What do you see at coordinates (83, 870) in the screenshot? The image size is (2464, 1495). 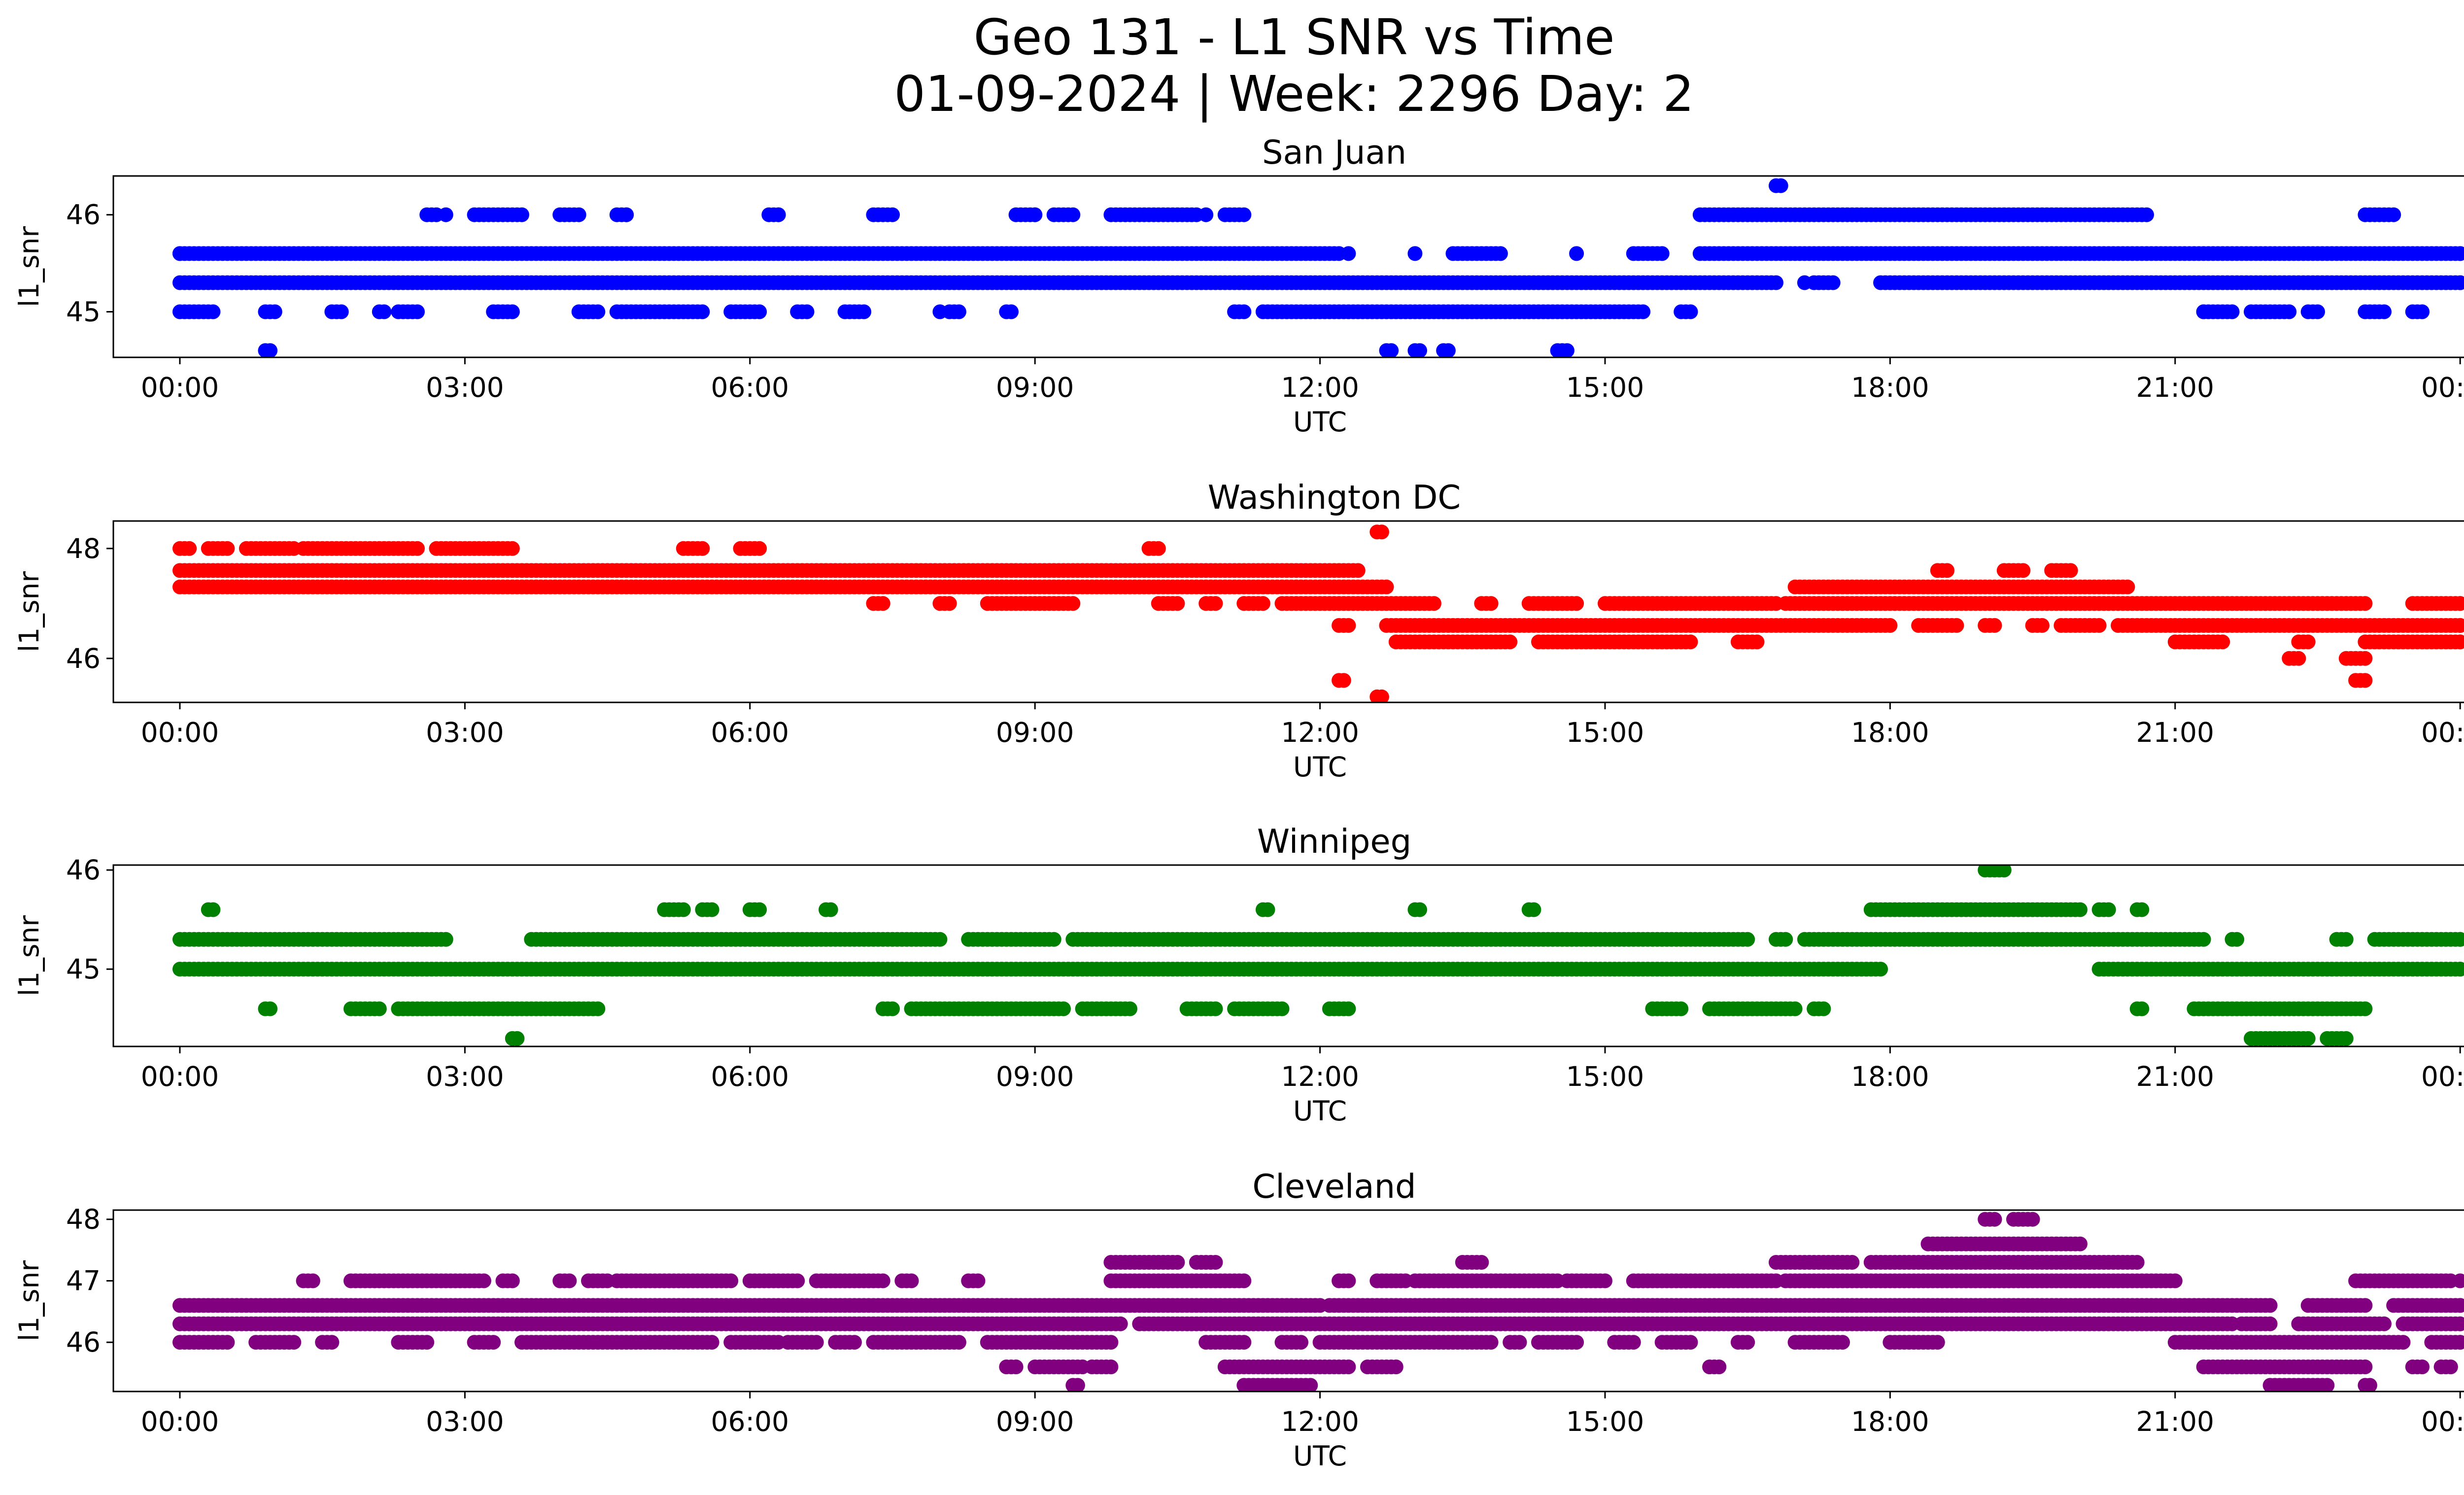 I see `y-tick-label: 46` at bounding box center [83, 870].